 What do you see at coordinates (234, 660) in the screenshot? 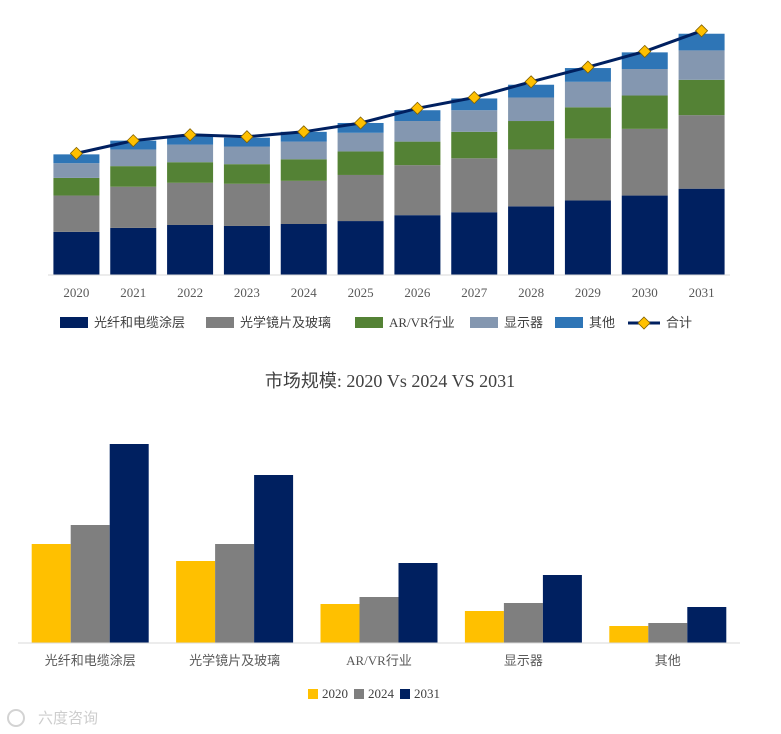
I see `x-tick-label: 光学镜片及玻璃` at bounding box center [234, 660].